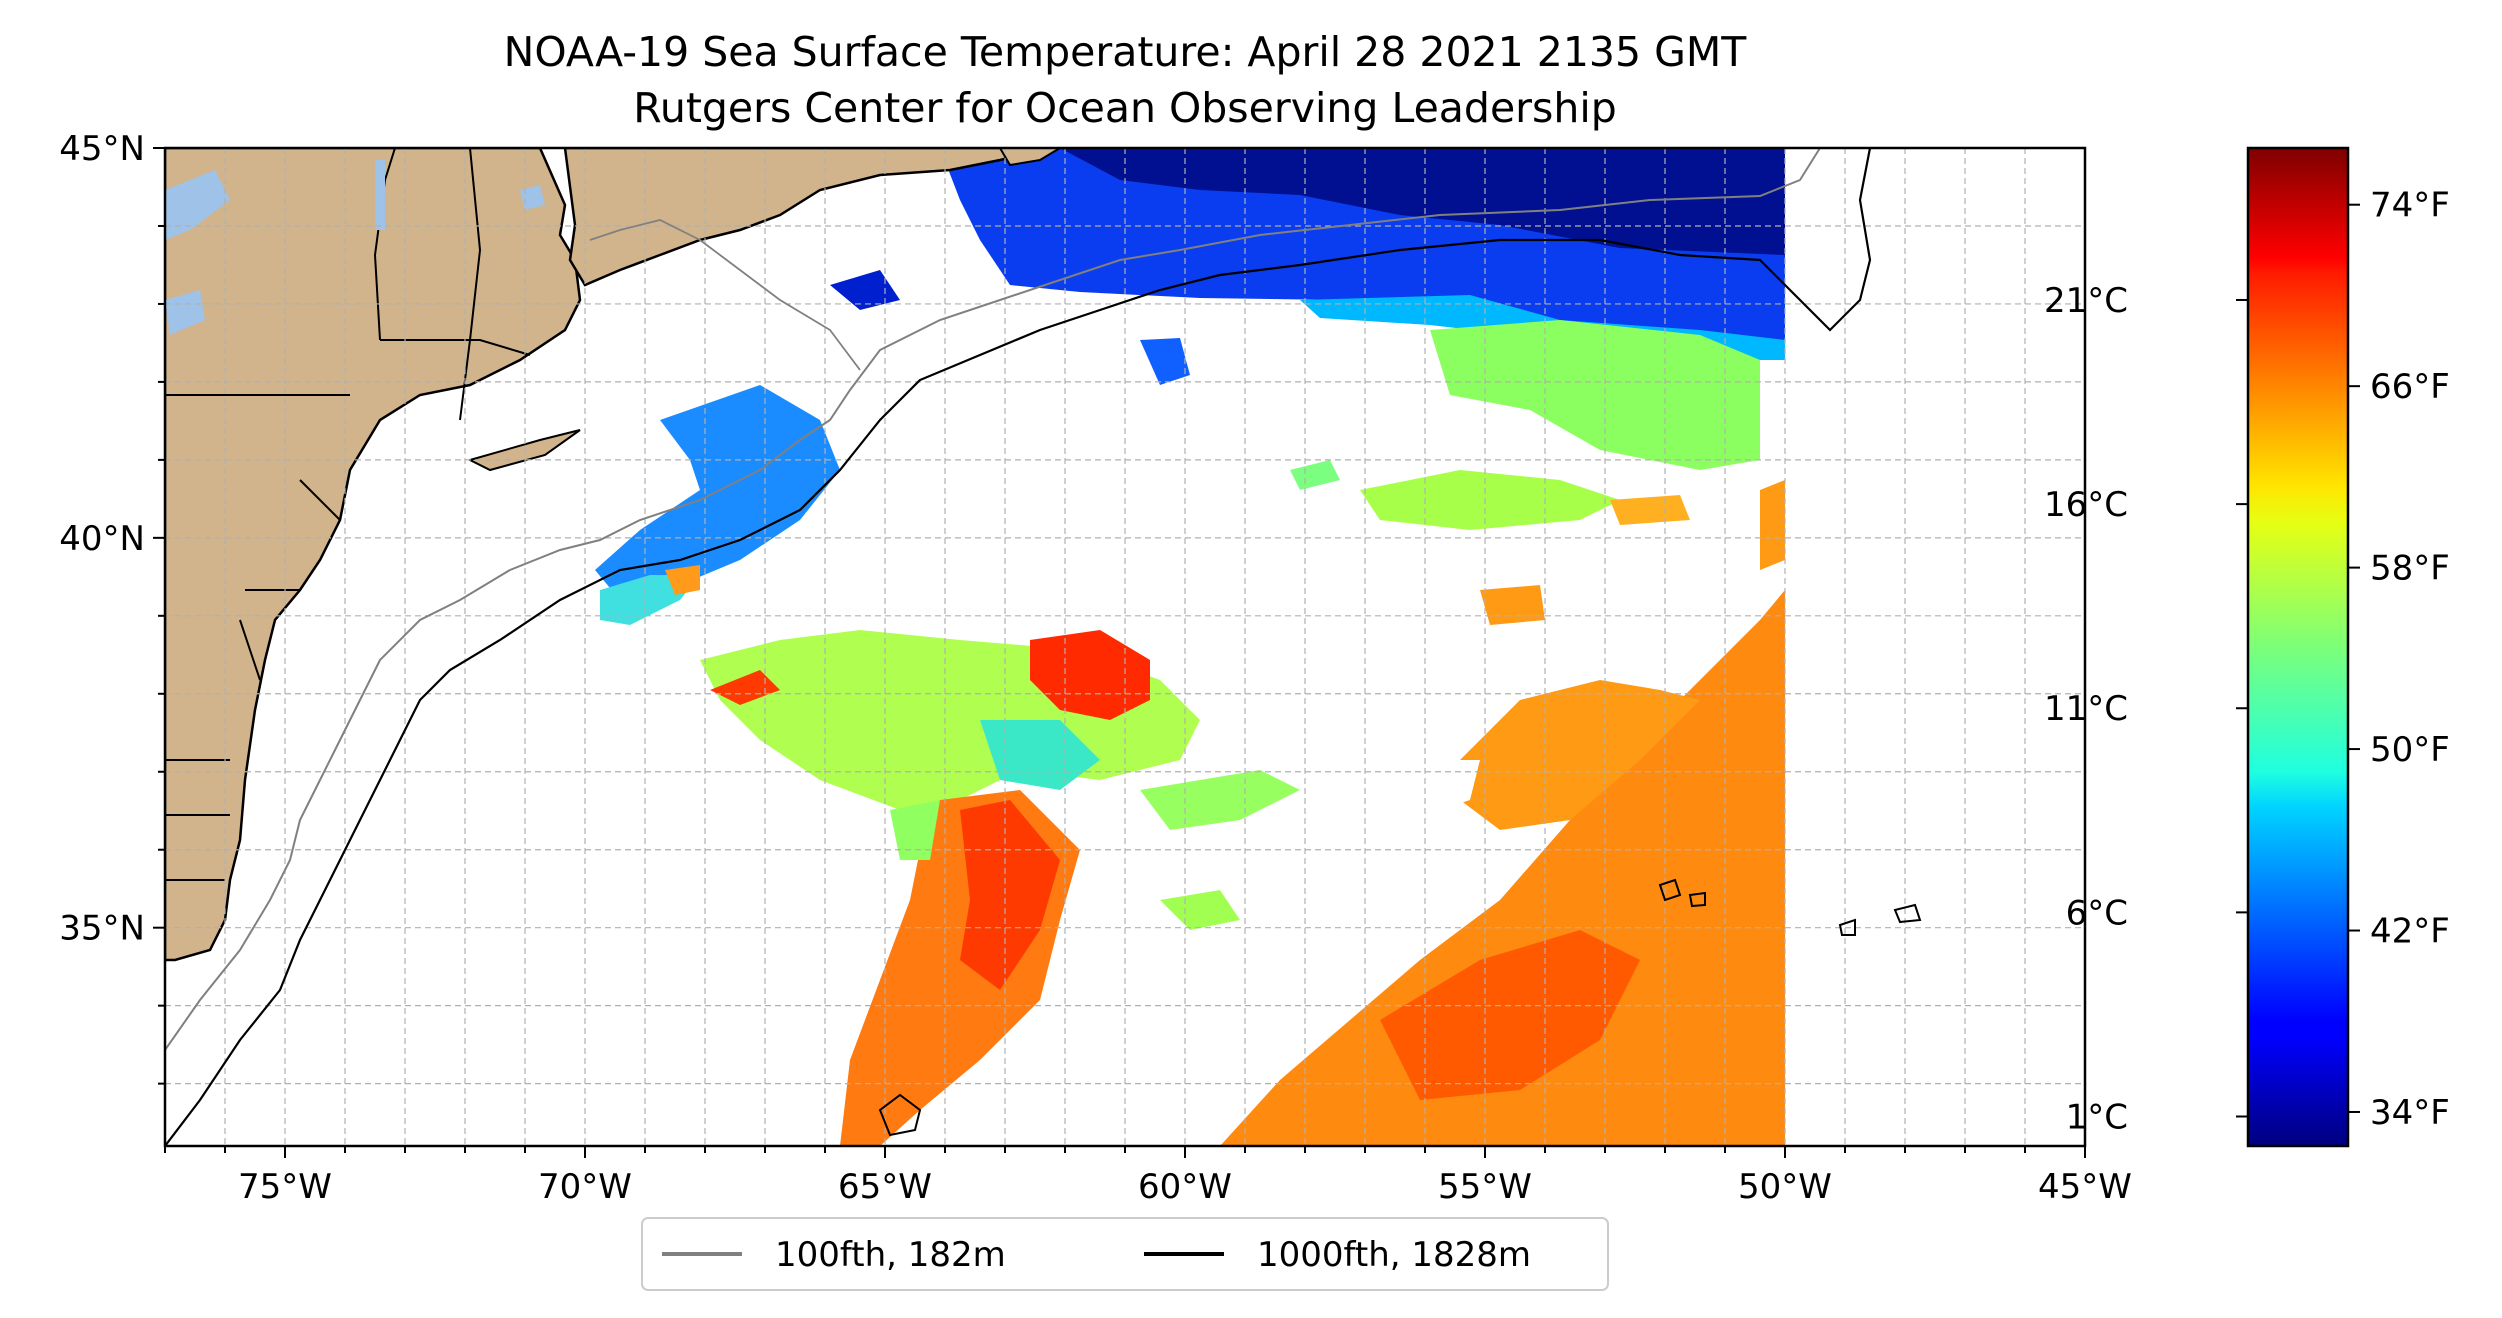 The height and width of the screenshot is (1318, 2502). Describe the element at coordinates (1490, 500) in the screenshot. I see `sst-green-mid` at that location.